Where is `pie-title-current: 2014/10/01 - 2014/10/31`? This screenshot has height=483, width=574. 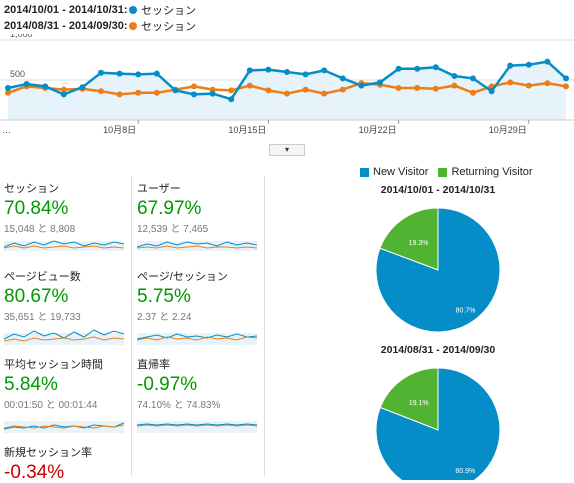
pie-title-current: 2014/10/01 - 2014/10/31 is located at coordinates (438, 190).